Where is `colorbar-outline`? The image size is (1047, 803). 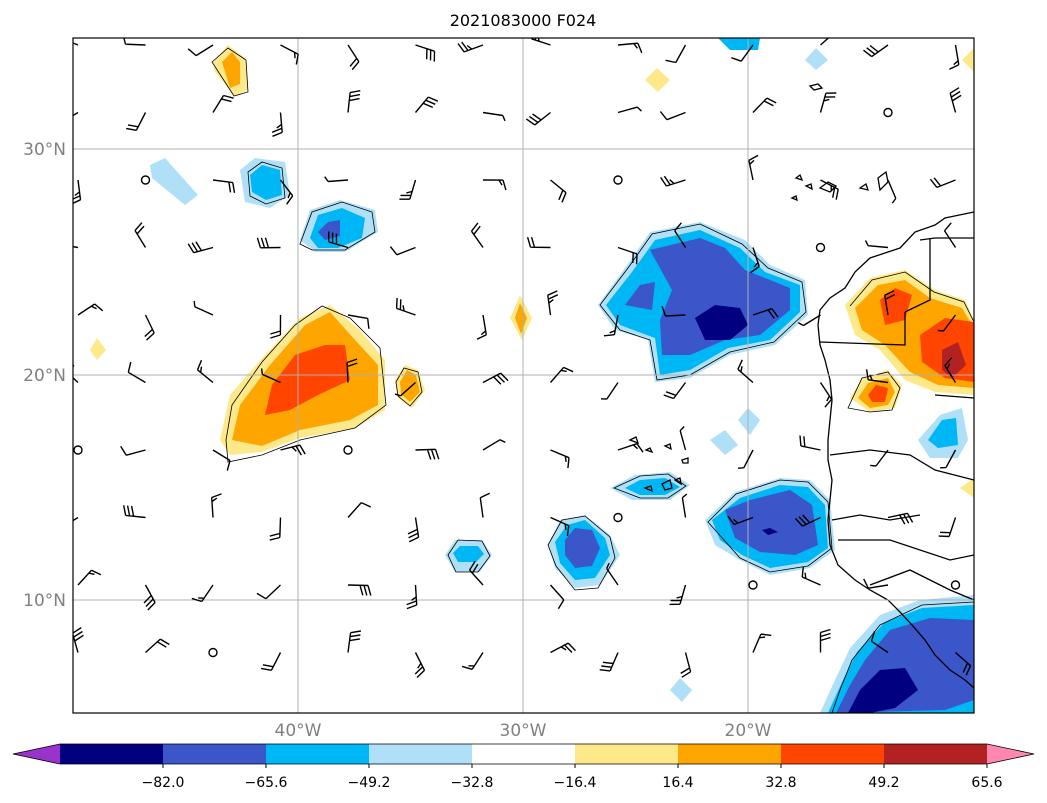
colorbar-outline is located at coordinates (523, 754).